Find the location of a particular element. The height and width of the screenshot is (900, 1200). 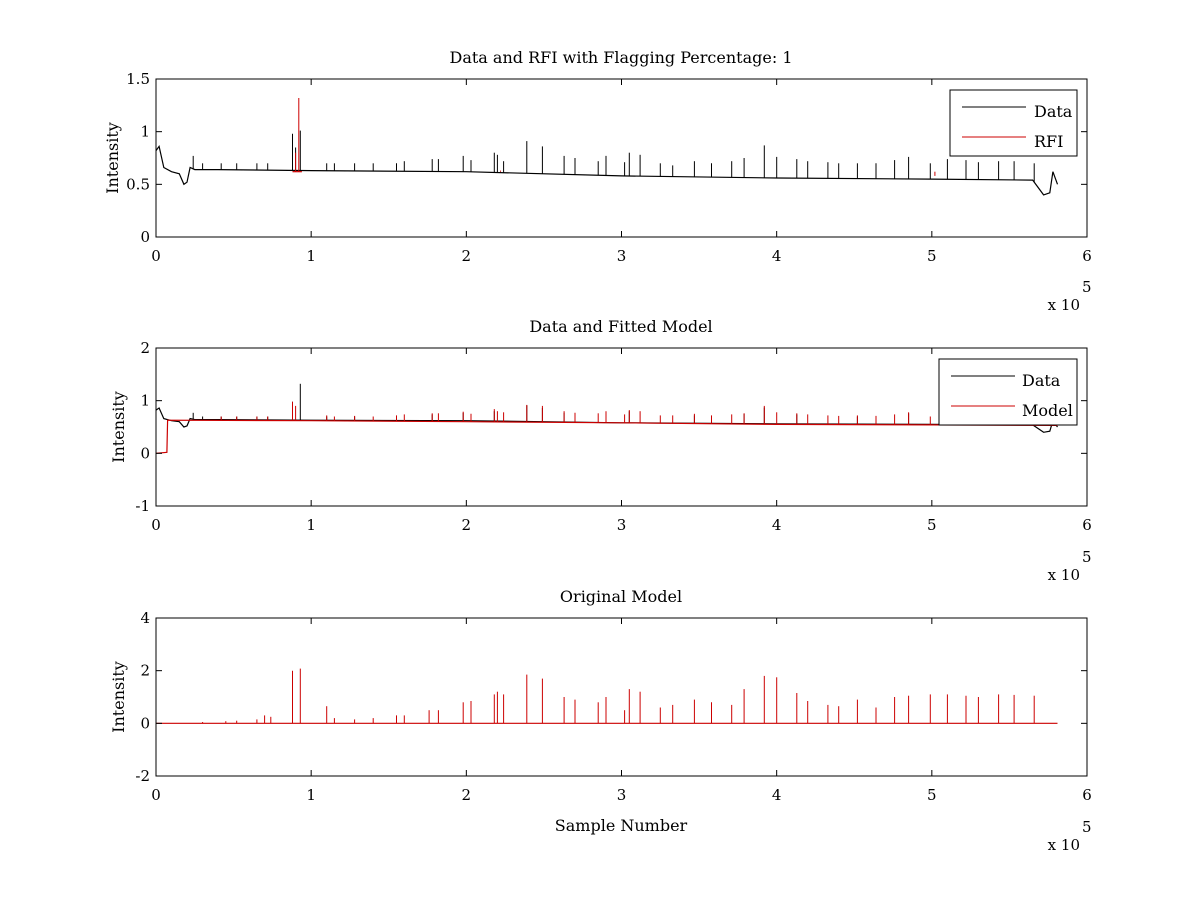

panel-2-y-tick-label-3: 1 is located at coordinates (145, 401).